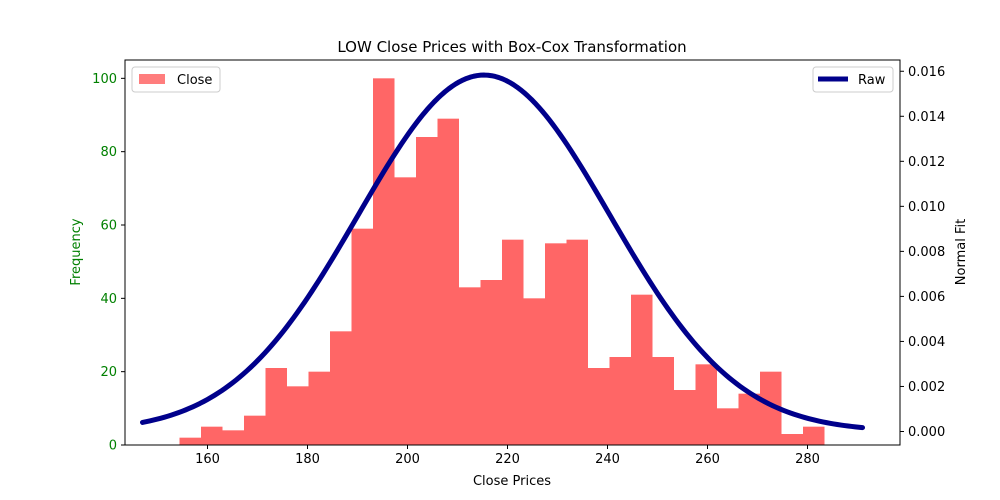 This screenshot has height=500, width=1000. What do you see at coordinates (926, 207) in the screenshot?
I see `y2-tick-label: 0.010` at bounding box center [926, 207].